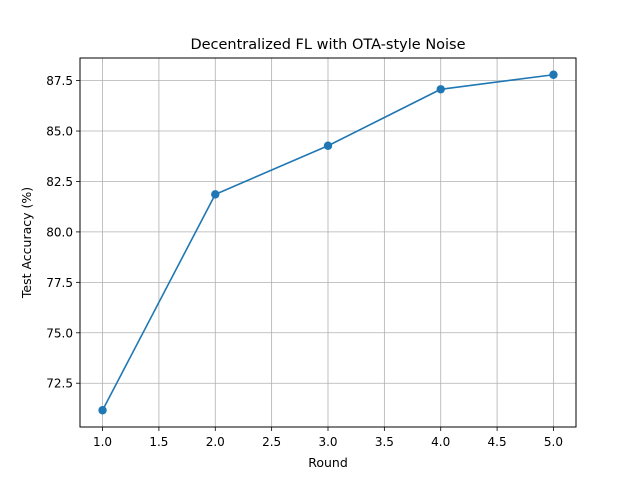 The width and height of the screenshot is (640, 485). I want to click on y-tick-label: 87.5, so click(59, 81).